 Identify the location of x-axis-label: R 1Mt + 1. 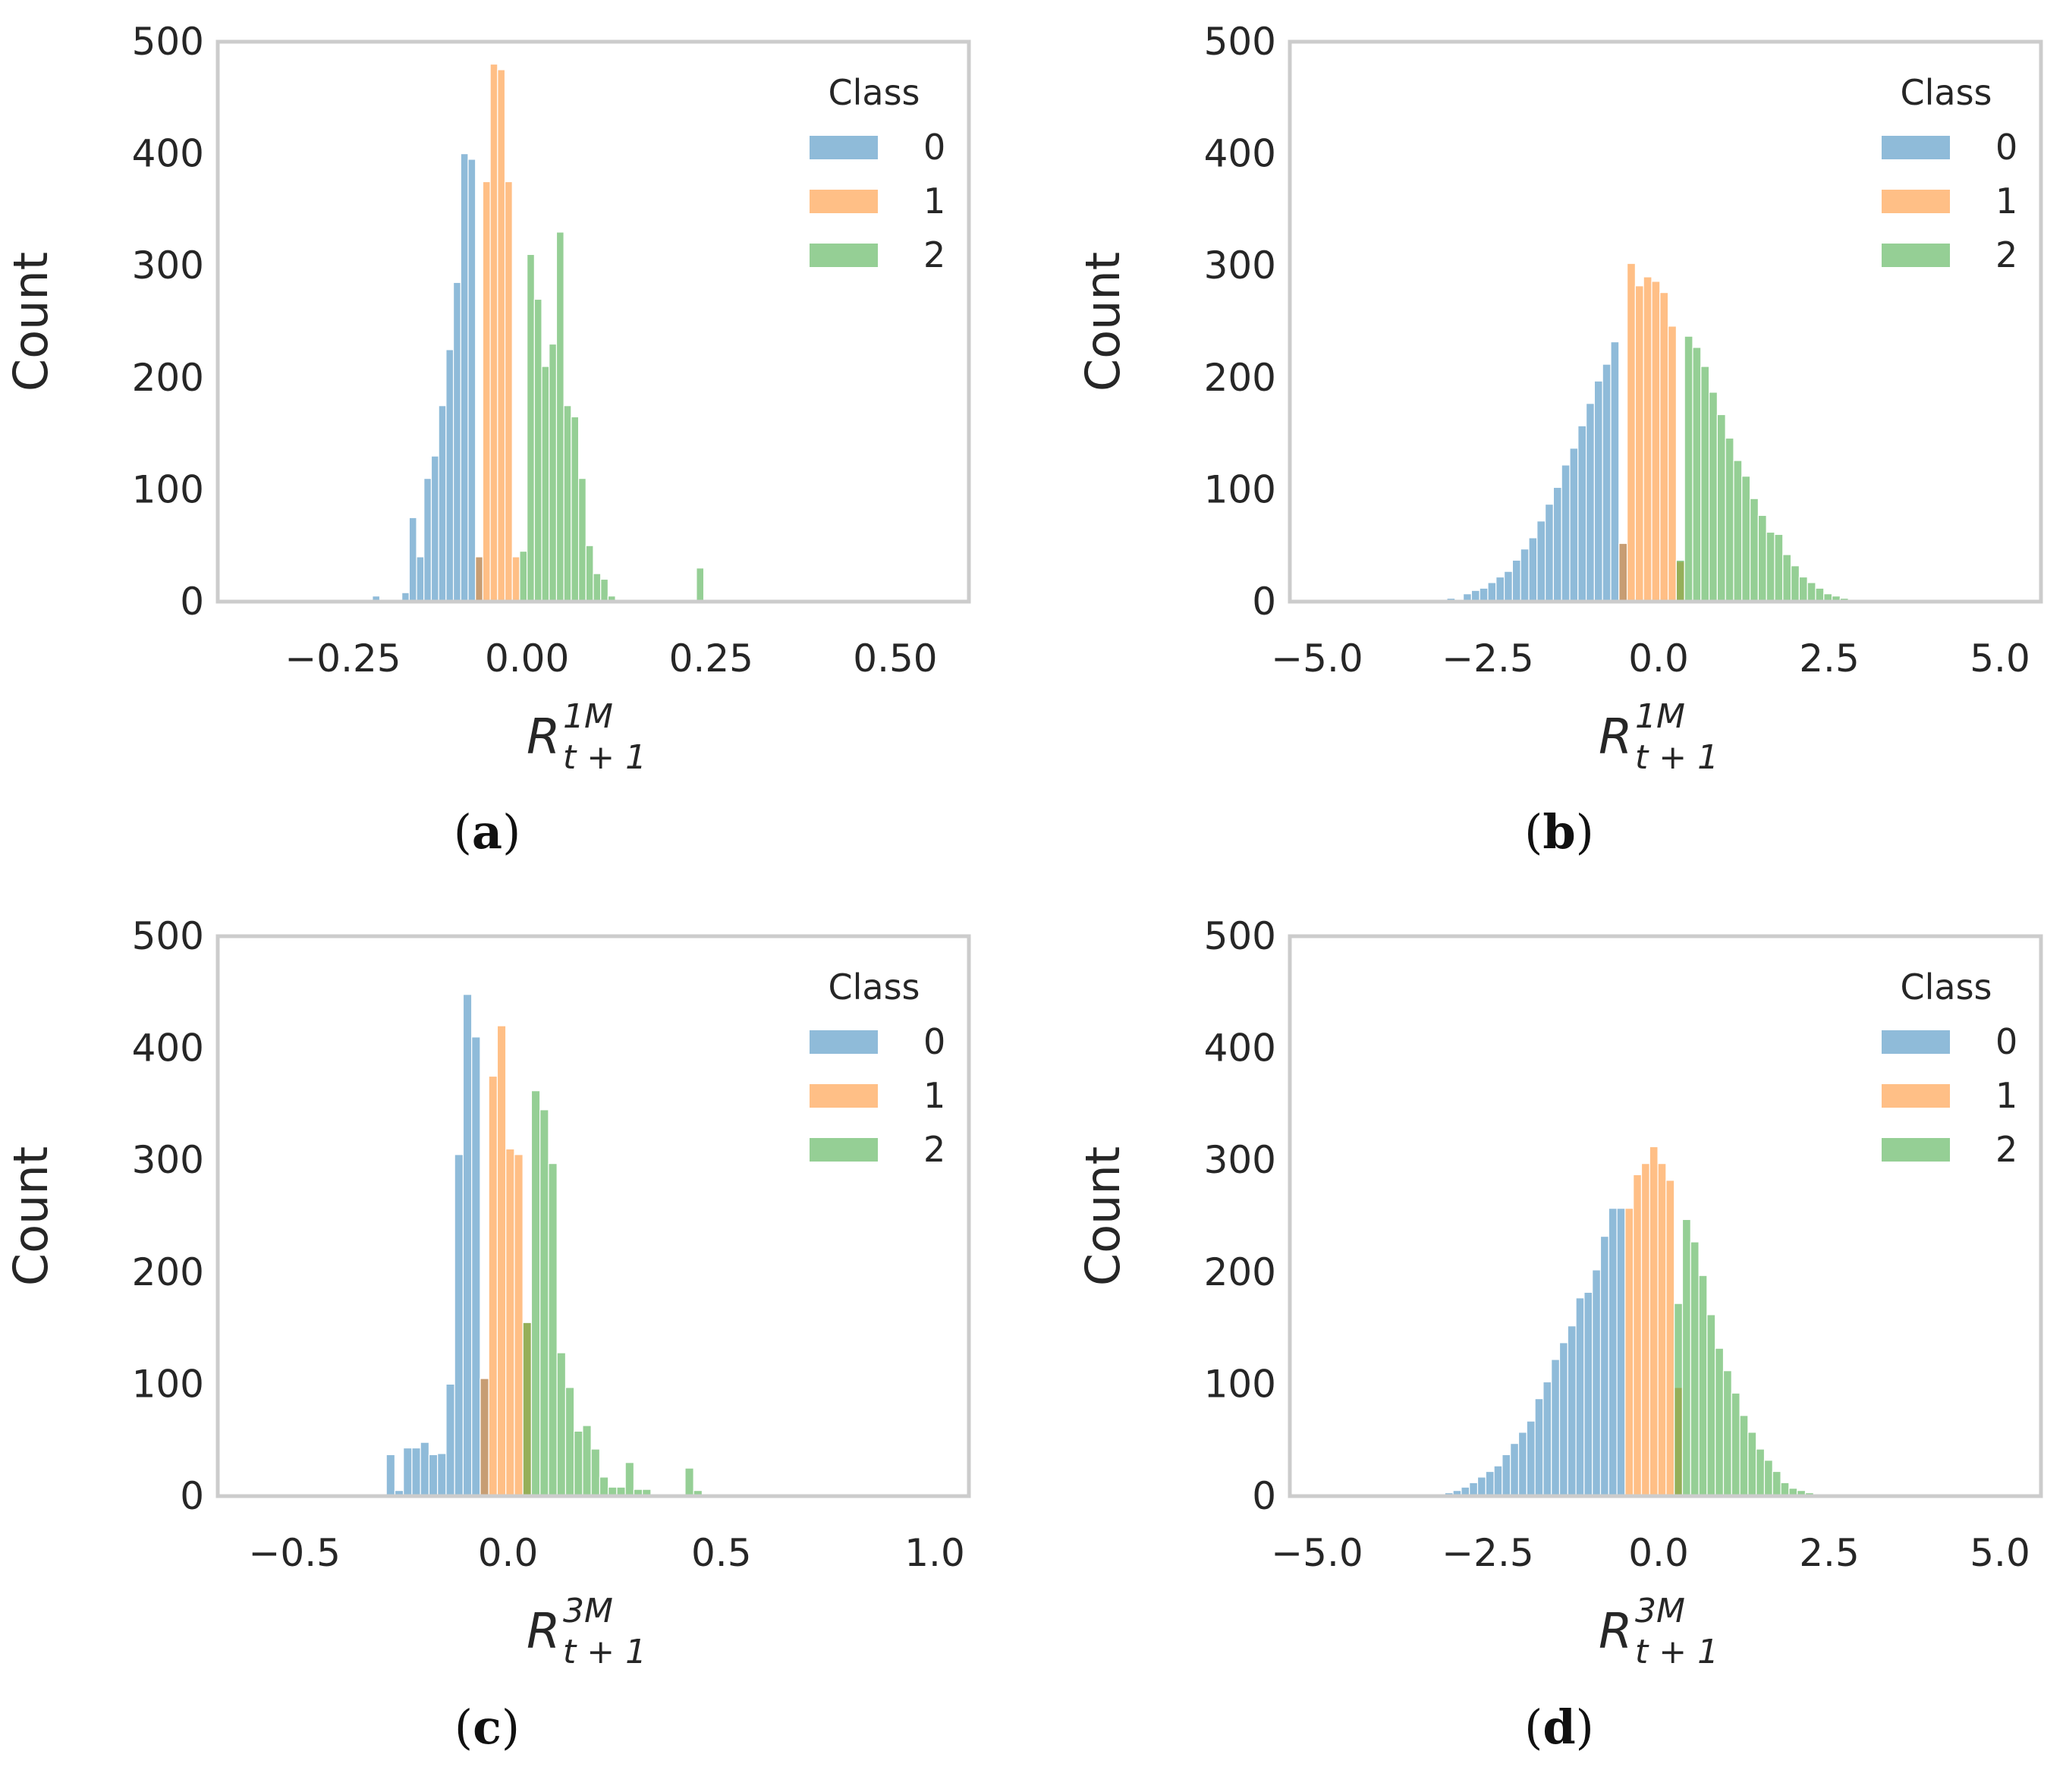
(586, 737).